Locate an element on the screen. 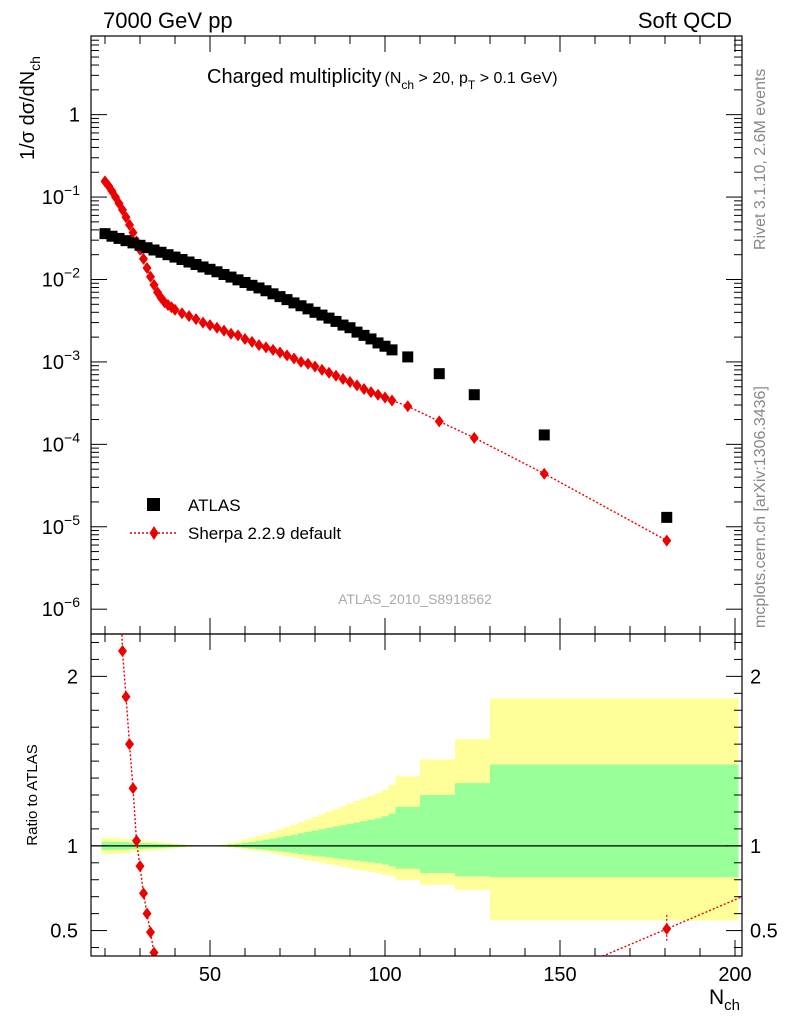 The width and height of the screenshot is (786, 1024). ratio-y-tick-label-right: 1 is located at coordinates (755, 847).